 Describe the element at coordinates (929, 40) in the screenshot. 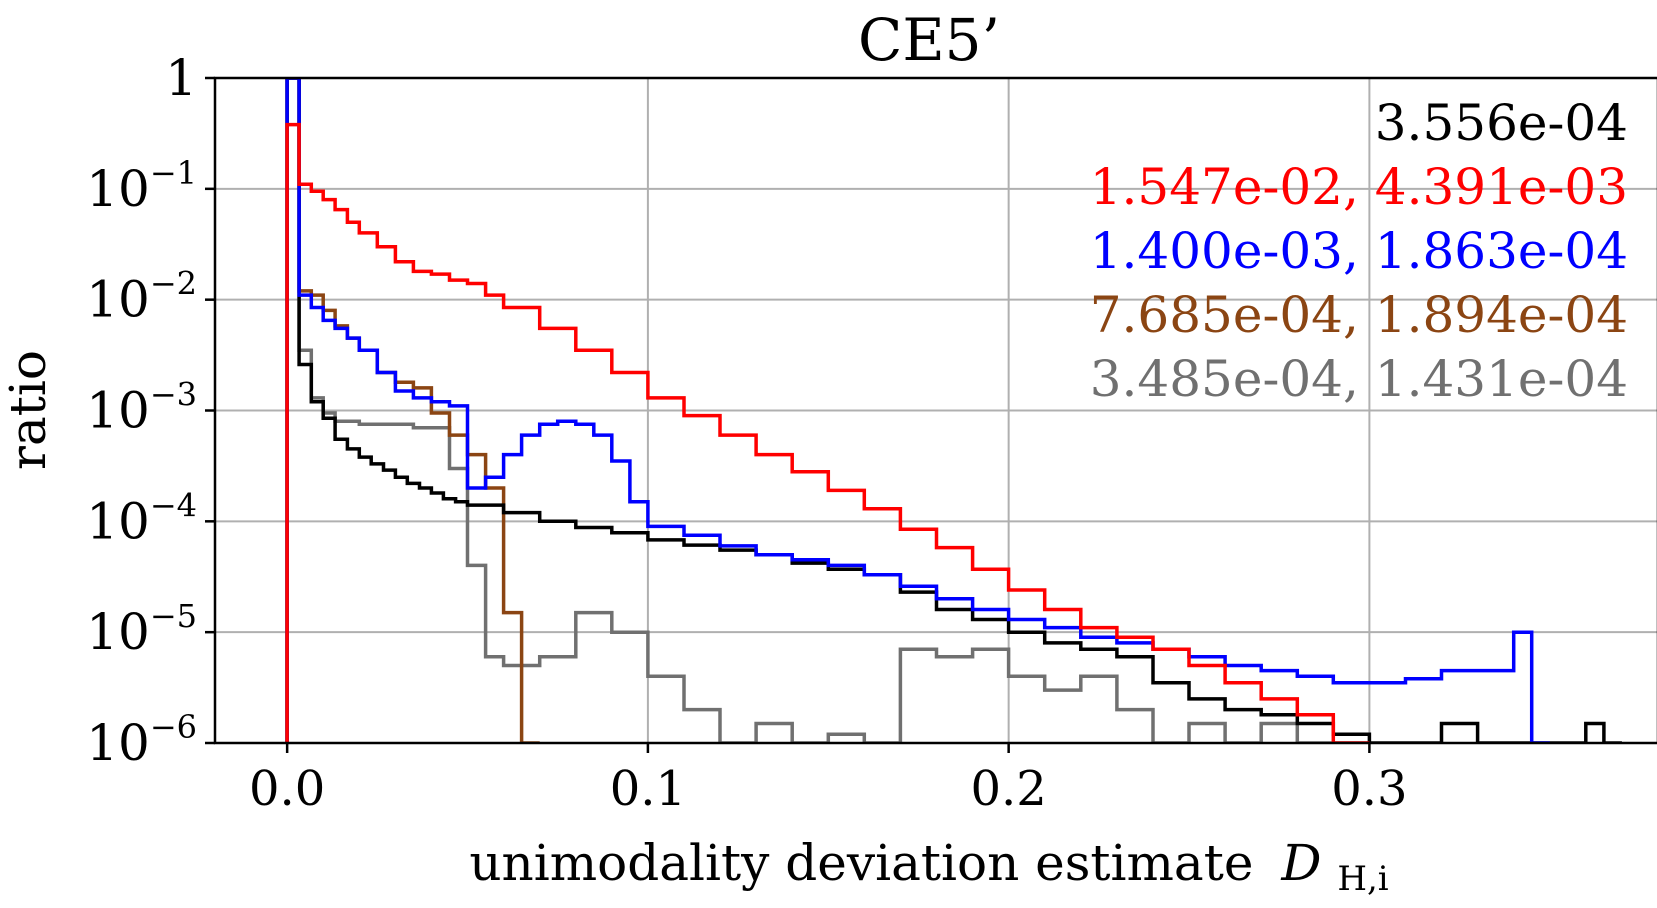

I see `chart-title: CE5’` at that location.